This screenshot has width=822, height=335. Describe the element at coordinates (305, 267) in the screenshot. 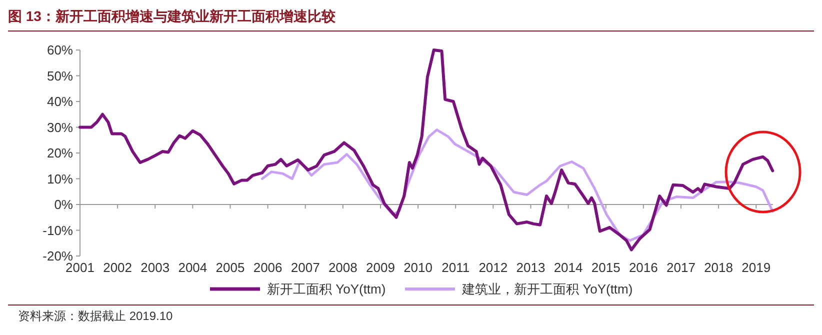

I see `x-tick-label: 2007` at that location.